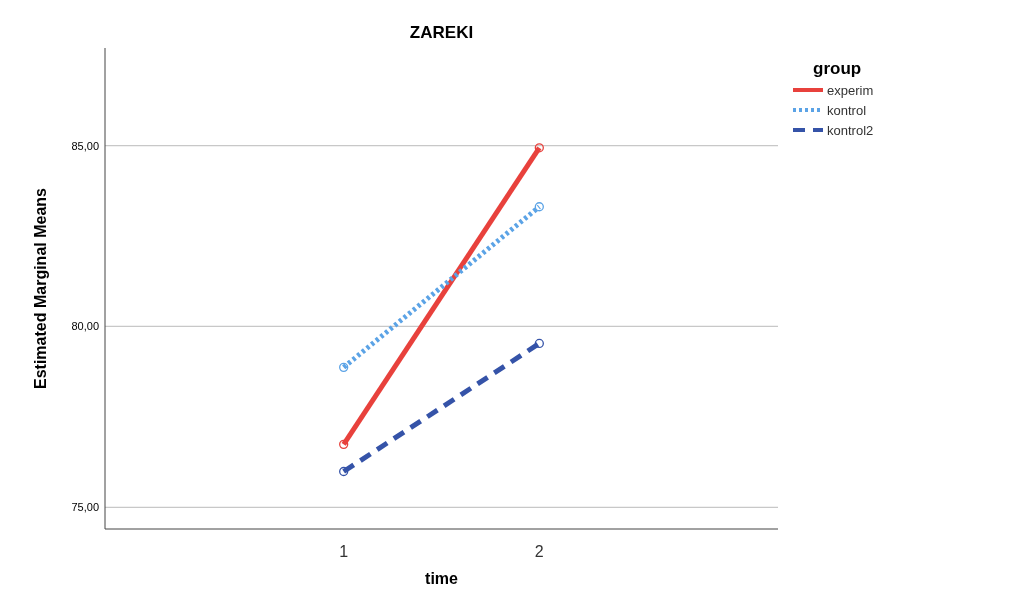  What do you see at coordinates (40, 288) in the screenshot?
I see `y-axis-title: Estimated Marginal Means` at bounding box center [40, 288].